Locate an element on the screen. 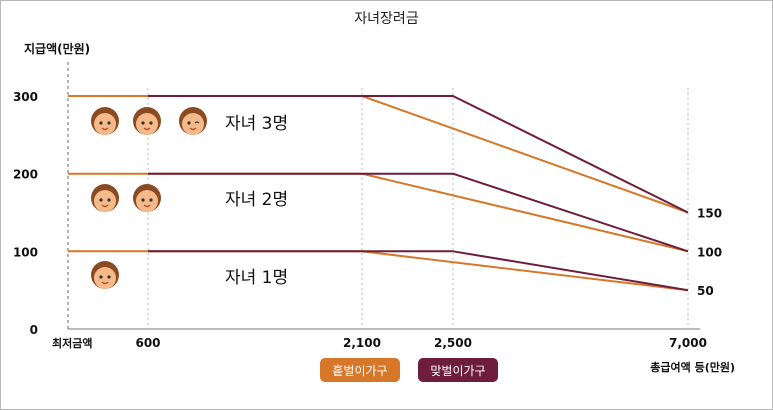 The width and height of the screenshot is (773, 410). x-tick-label: 600 is located at coordinates (147, 343).